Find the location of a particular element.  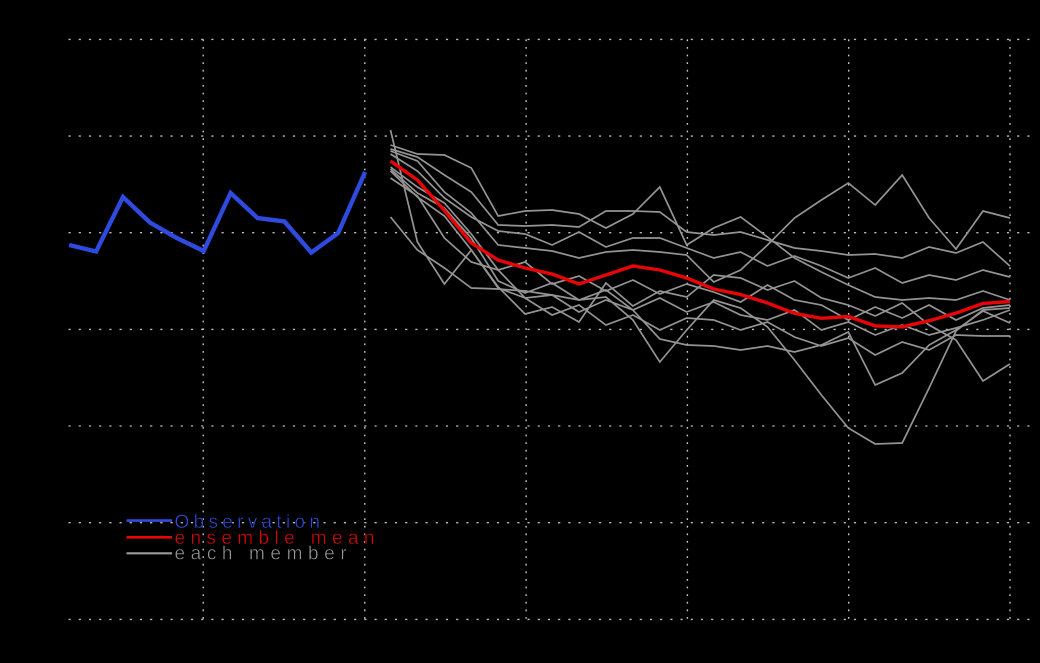

svg-text: Observation is located at coordinates (250, 522).